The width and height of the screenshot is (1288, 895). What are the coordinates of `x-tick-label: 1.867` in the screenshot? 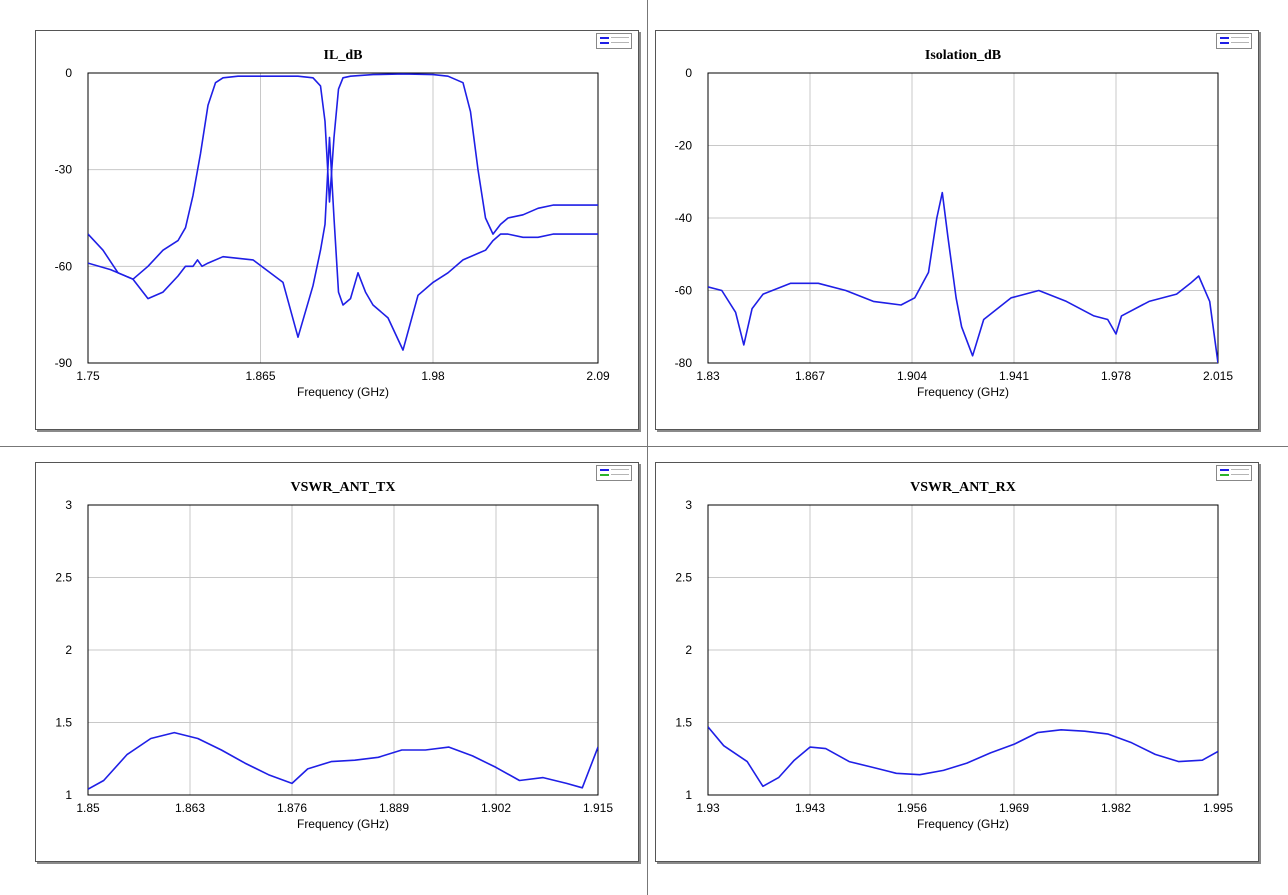 It's located at (810, 376).